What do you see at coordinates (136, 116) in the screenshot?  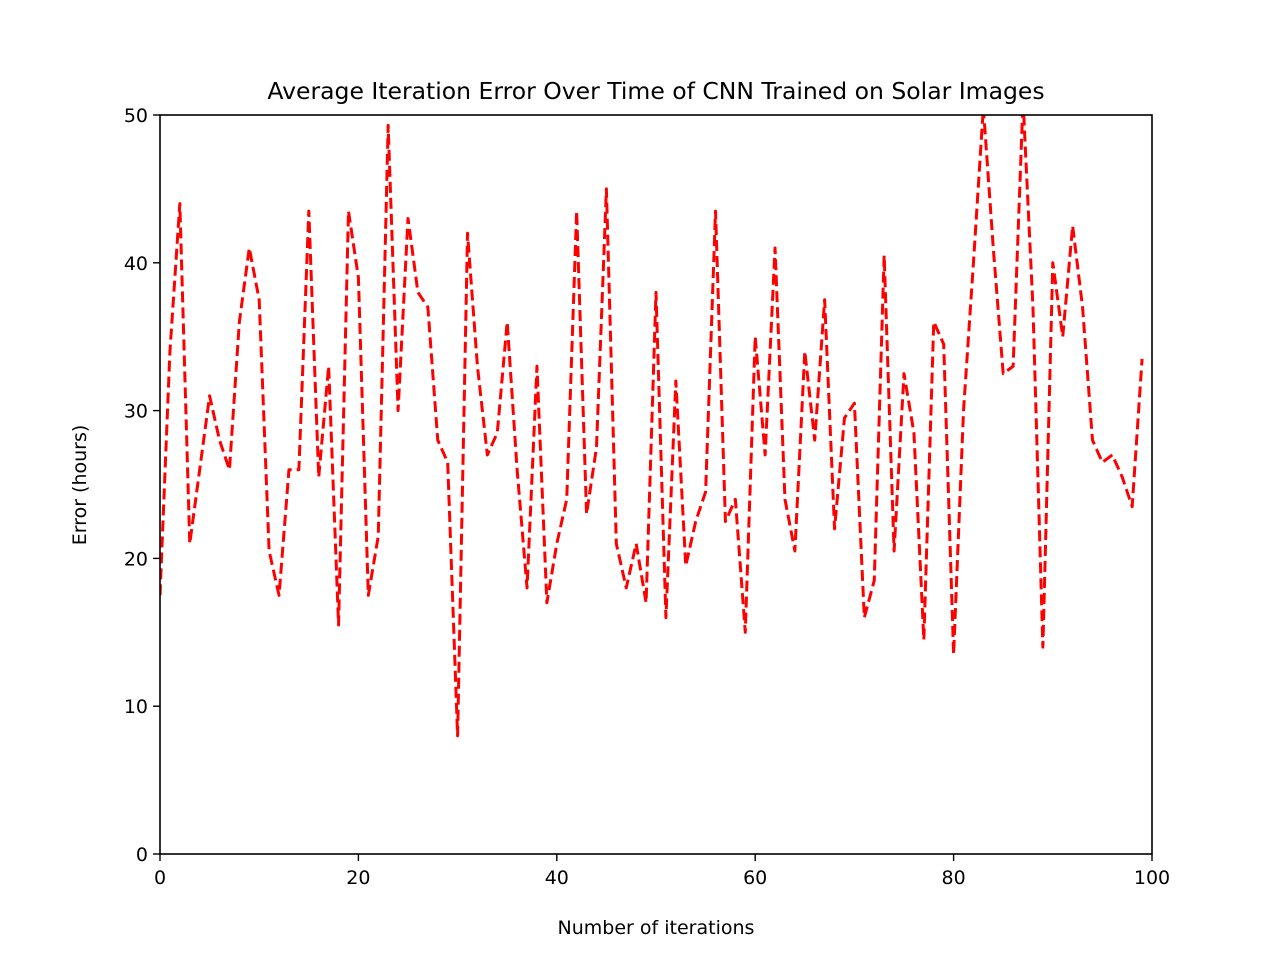 I see `y-tick-label: 50` at bounding box center [136, 116].